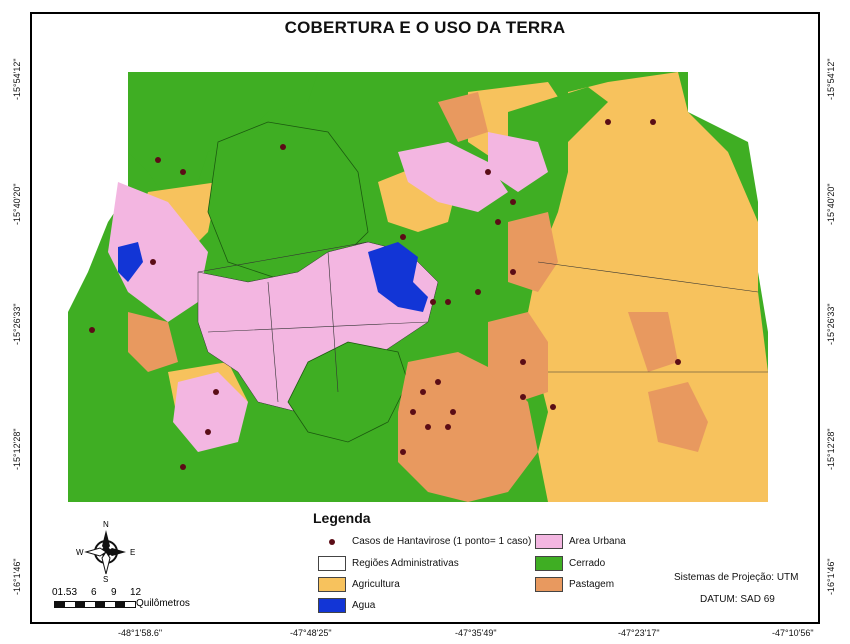 Image resolution: width=850 pixels, height=644 pixels. I want to click on tick-right-1: -15°54'12", so click(831, 79).